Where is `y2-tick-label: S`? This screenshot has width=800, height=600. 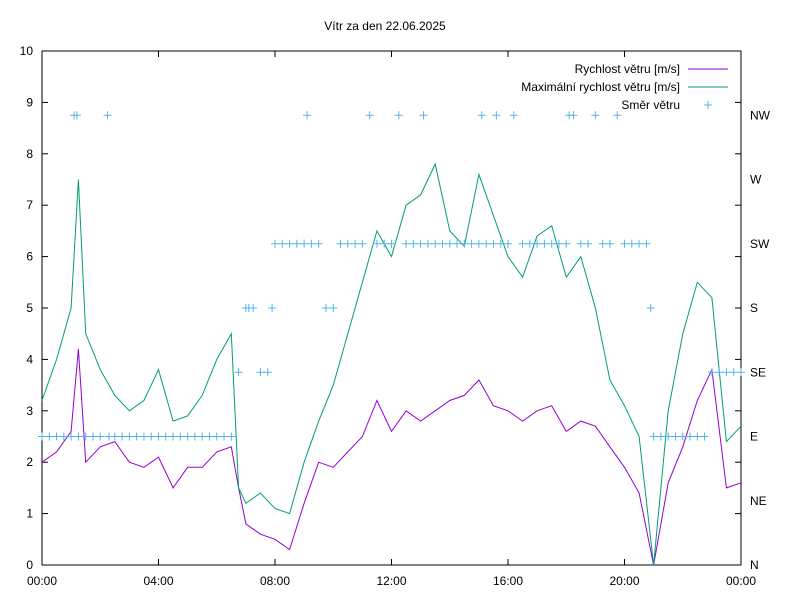
y2-tick-label: S is located at coordinates (754, 308).